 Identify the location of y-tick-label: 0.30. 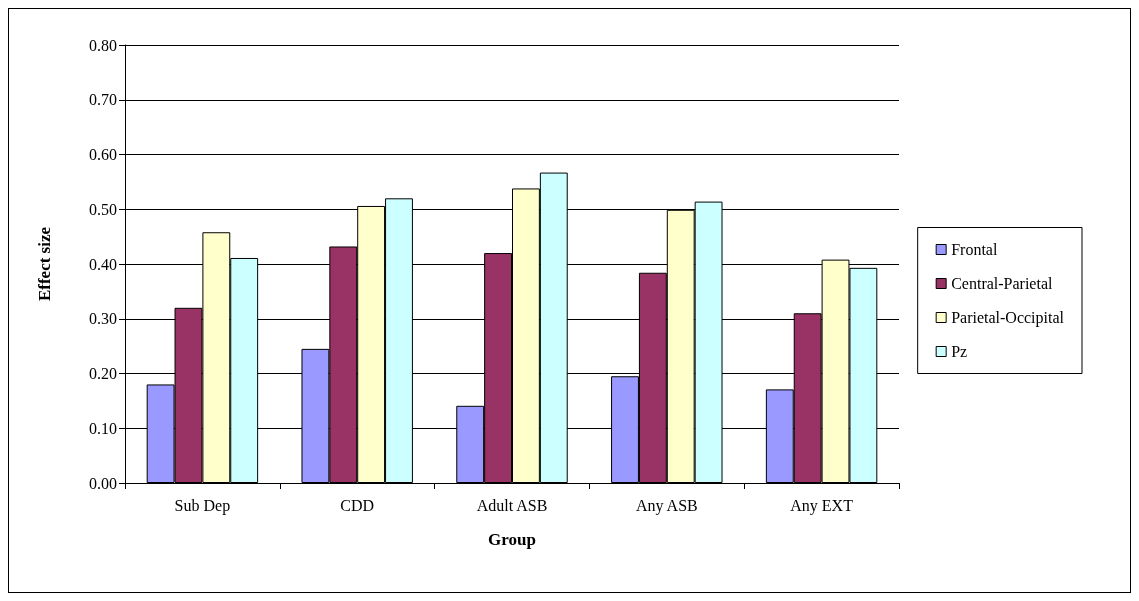
(103, 319).